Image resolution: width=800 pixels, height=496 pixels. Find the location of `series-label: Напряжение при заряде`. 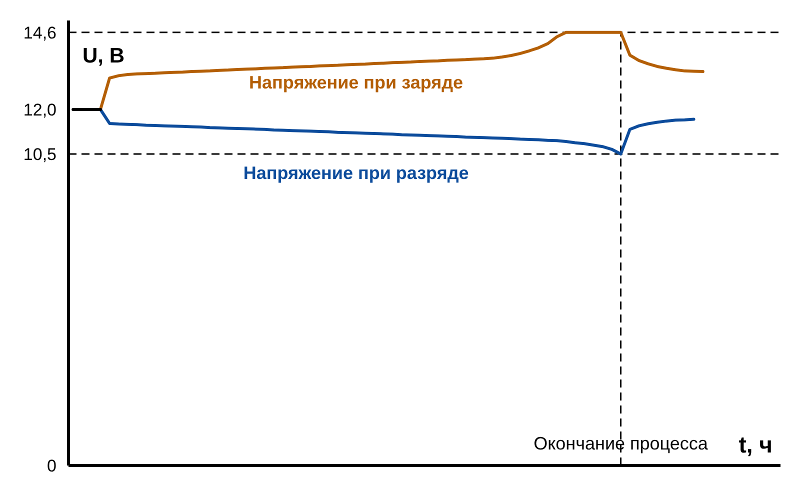

series-label: Напряжение при заряде is located at coordinates (356, 82).